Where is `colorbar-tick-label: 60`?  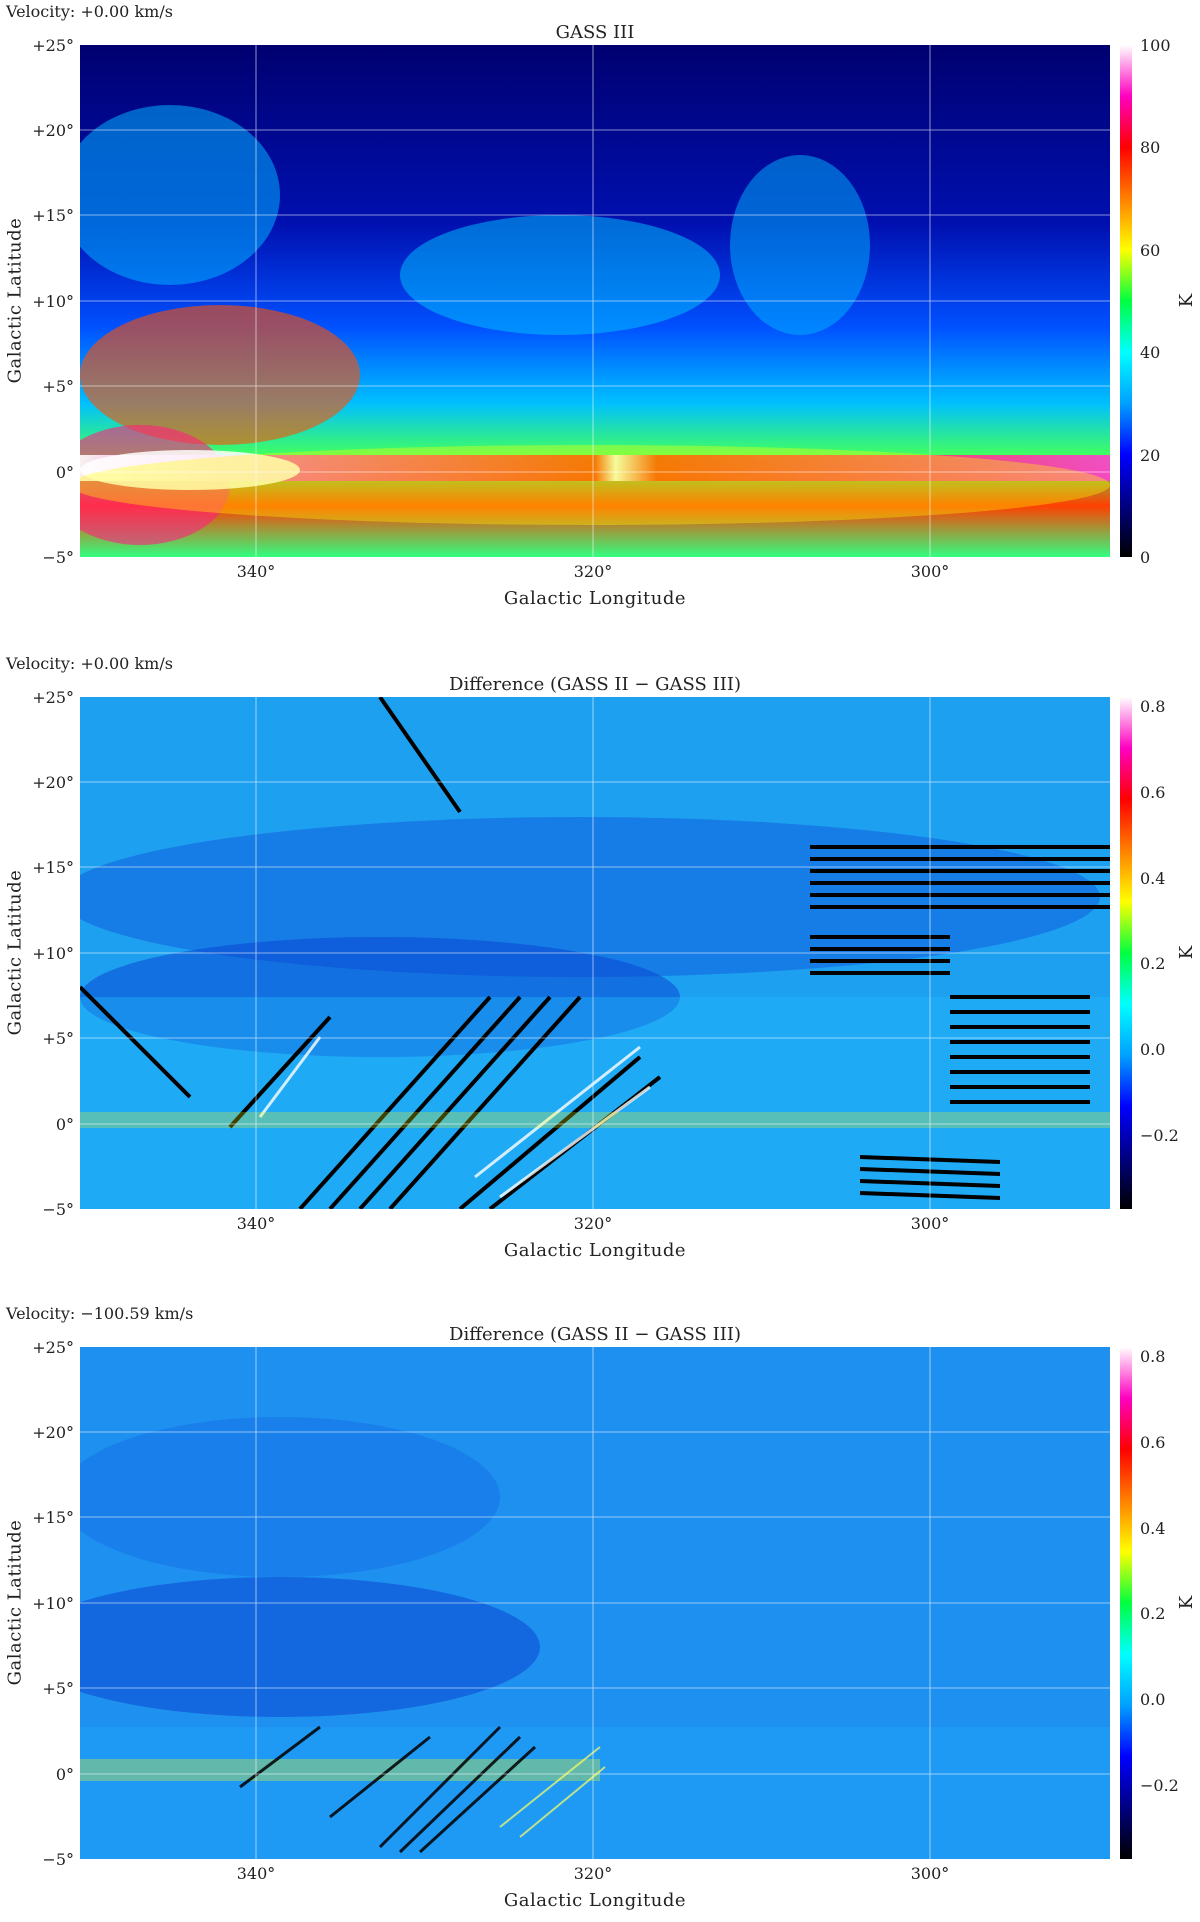
colorbar-tick-label: 60 is located at coordinates (1150, 250).